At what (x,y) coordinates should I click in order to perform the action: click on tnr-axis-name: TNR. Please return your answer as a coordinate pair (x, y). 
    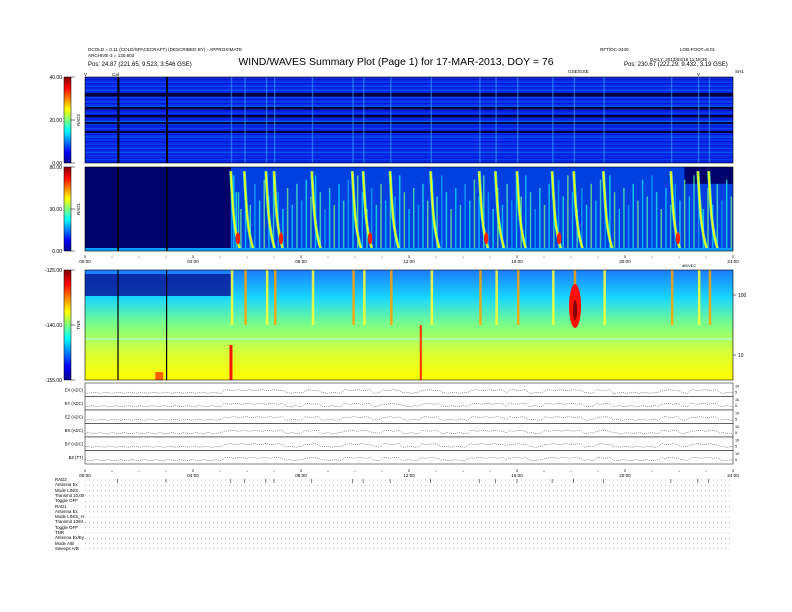
    Looking at the image, I should click on (78, 325).